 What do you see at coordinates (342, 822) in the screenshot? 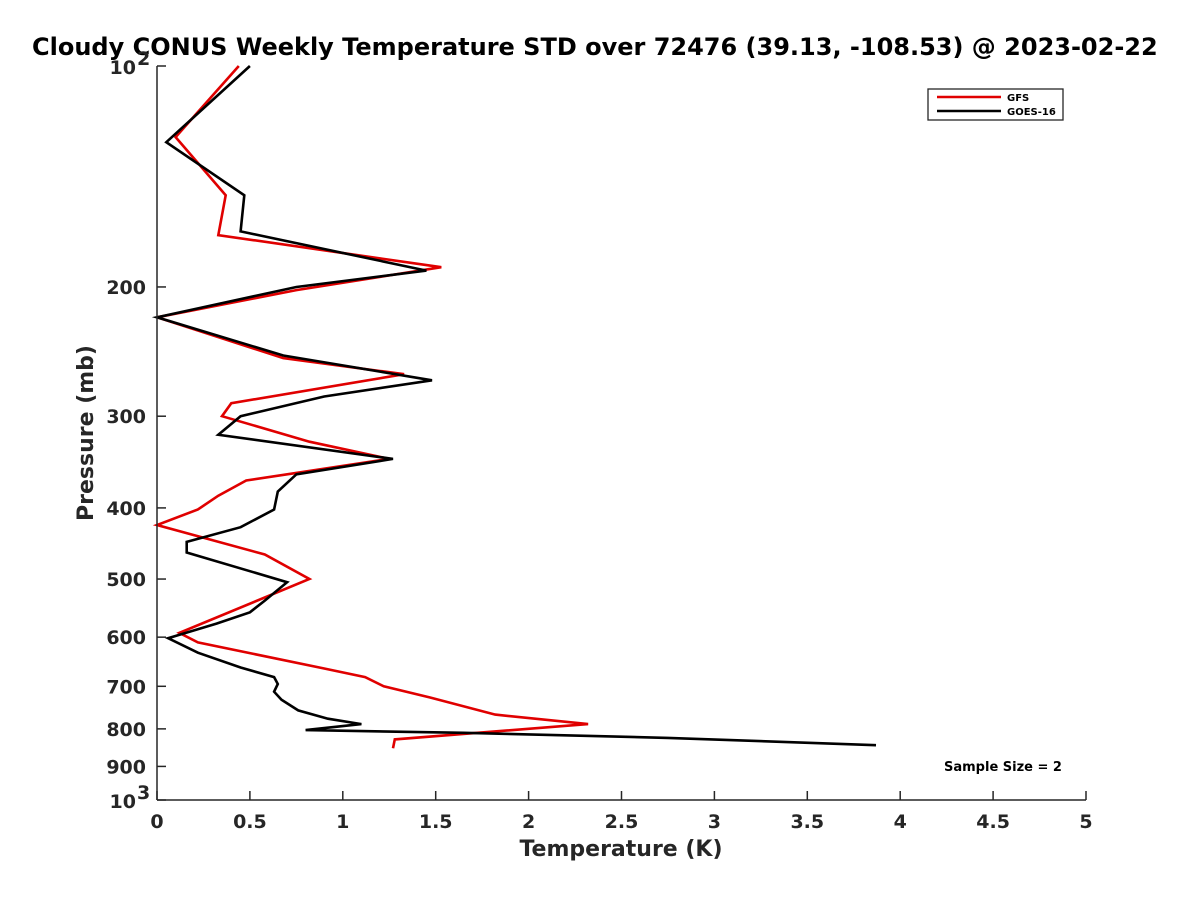
I see `x-tick-label: 1` at bounding box center [342, 822].